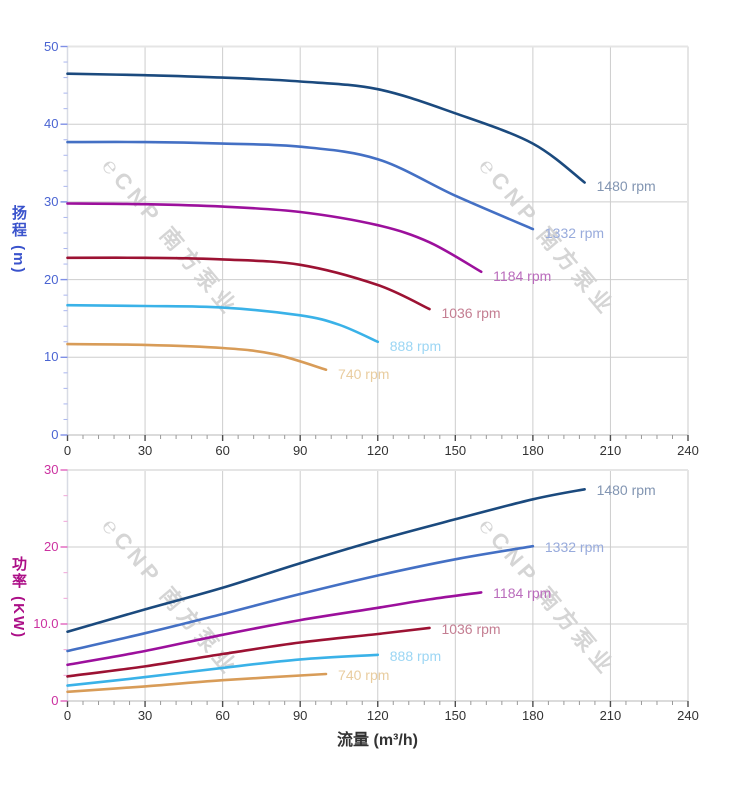  What do you see at coordinates (51, 357) in the screenshot?
I see `y-tick-label: 10` at bounding box center [51, 357].